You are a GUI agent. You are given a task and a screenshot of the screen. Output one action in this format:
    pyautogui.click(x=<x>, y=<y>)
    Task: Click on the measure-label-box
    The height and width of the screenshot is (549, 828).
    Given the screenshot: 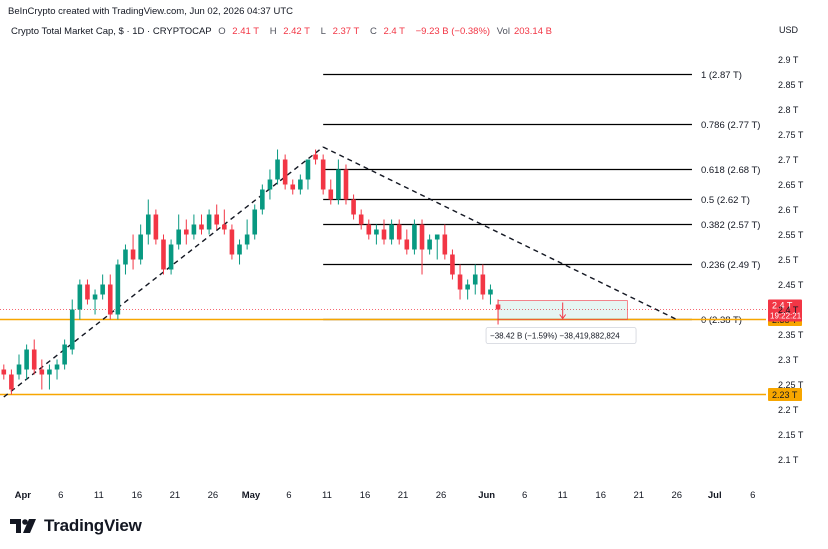 What is the action you would take?
    pyautogui.click(x=561, y=335)
    